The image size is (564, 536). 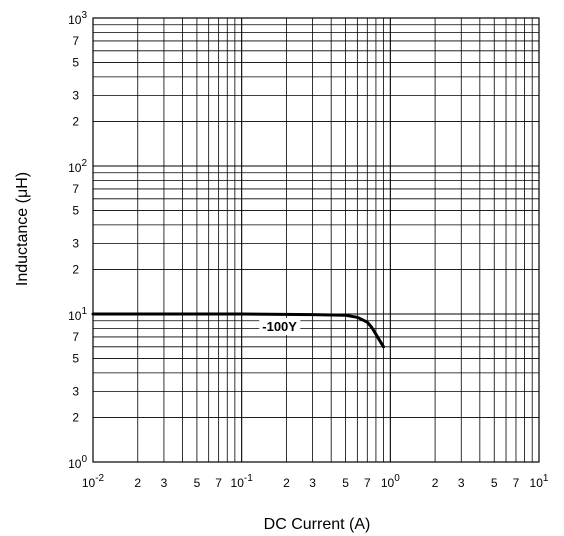 I want to click on series-group: -100Y, so click(x=238, y=330).